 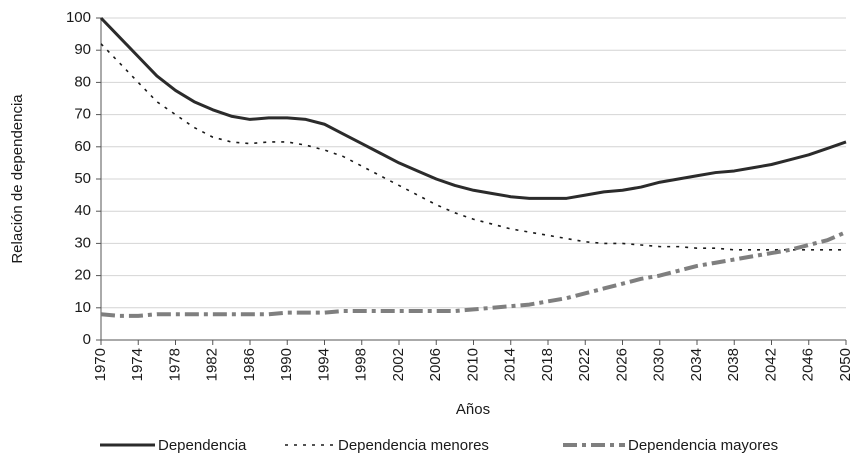 What do you see at coordinates (17, 179) in the screenshot?
I see `y-axis-label: Relación de dependencia` at bounding box center [17, 179].